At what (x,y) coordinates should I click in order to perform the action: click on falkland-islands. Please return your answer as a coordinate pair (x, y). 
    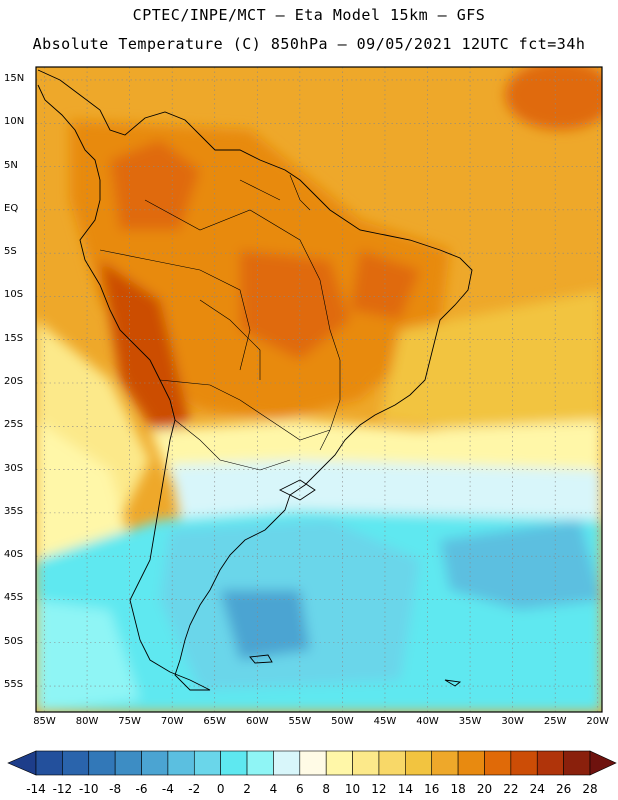
    Looking at the image, I should click on (261, 659).